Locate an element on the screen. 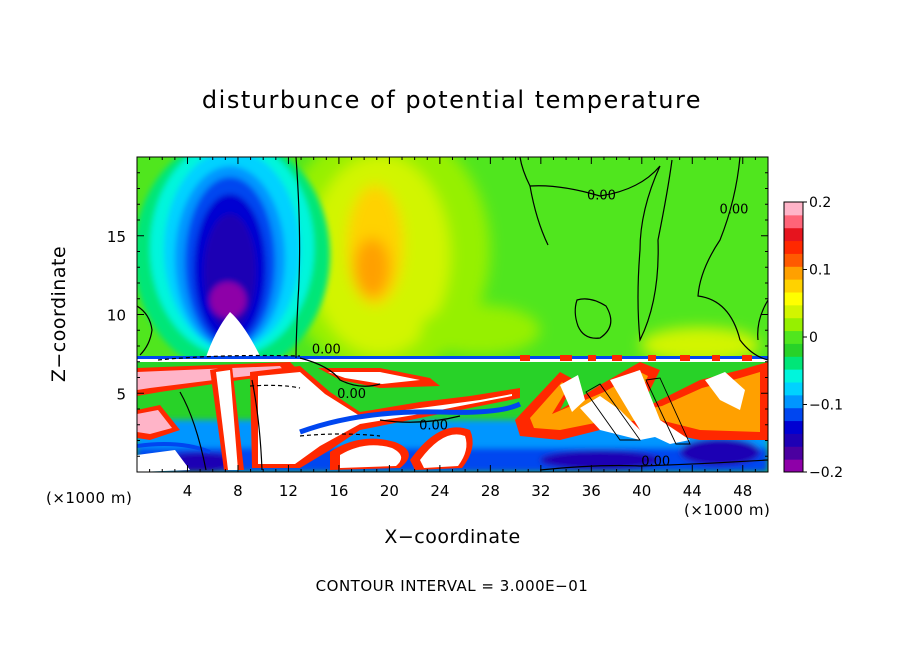  x-unit-left: (×1000 m) is located at coordinates (89, 498).